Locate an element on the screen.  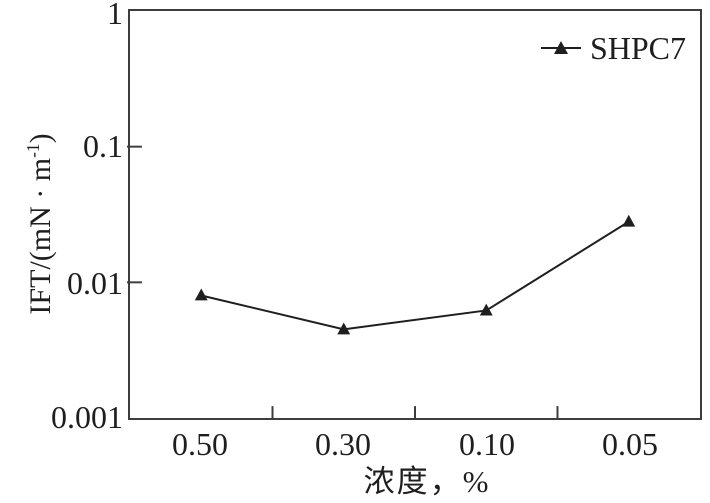
y-tick-label-0p01: 0.01 is located at coordinates (95, 283).